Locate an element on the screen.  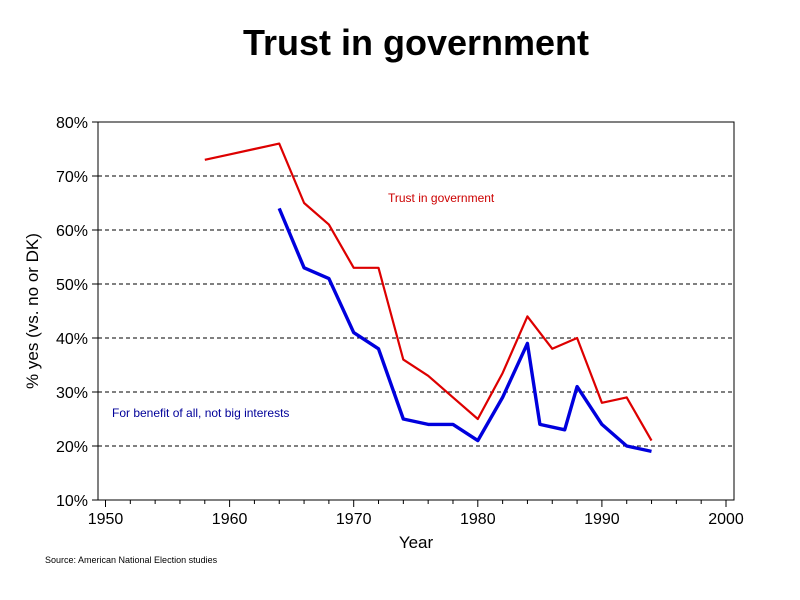
y-tick-label: 20% is located at coordinates (72, 447).